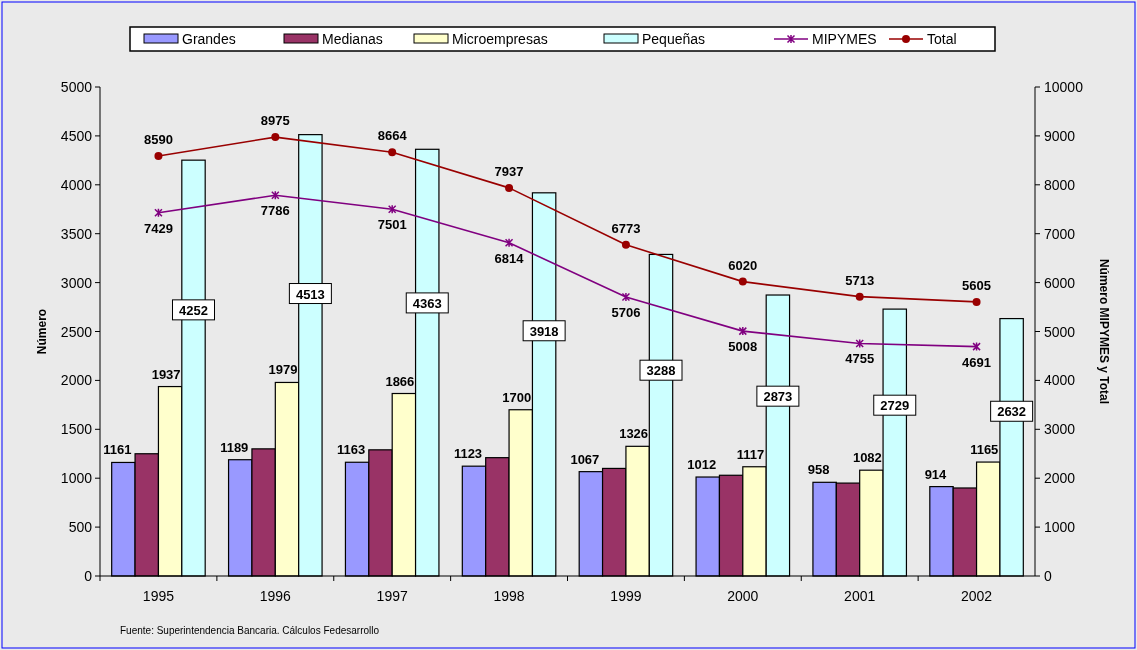  I want to click on x-tick-label: 2000, so click(743, 596).